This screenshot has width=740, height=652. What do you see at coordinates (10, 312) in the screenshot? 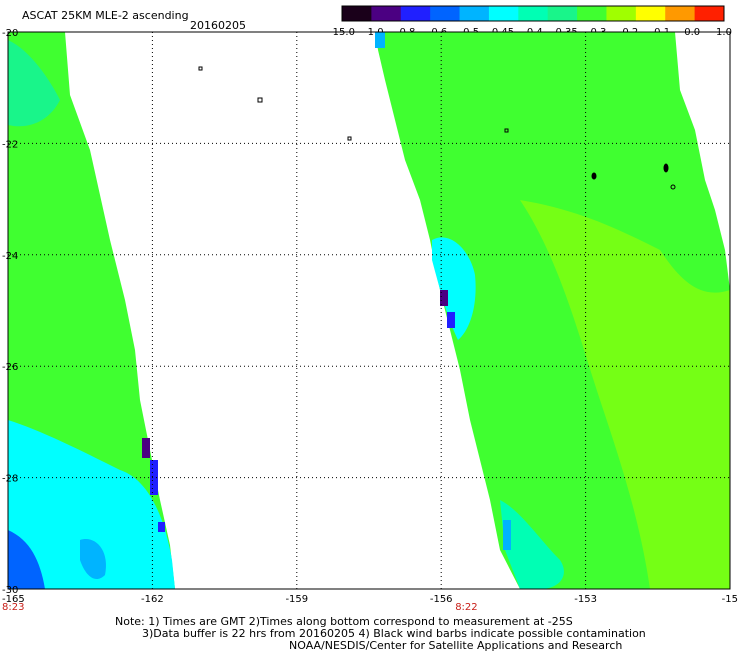
I see `latitude-labels: -20 -22 -24 -26 -28 -30` at bounding box center [10, 312].